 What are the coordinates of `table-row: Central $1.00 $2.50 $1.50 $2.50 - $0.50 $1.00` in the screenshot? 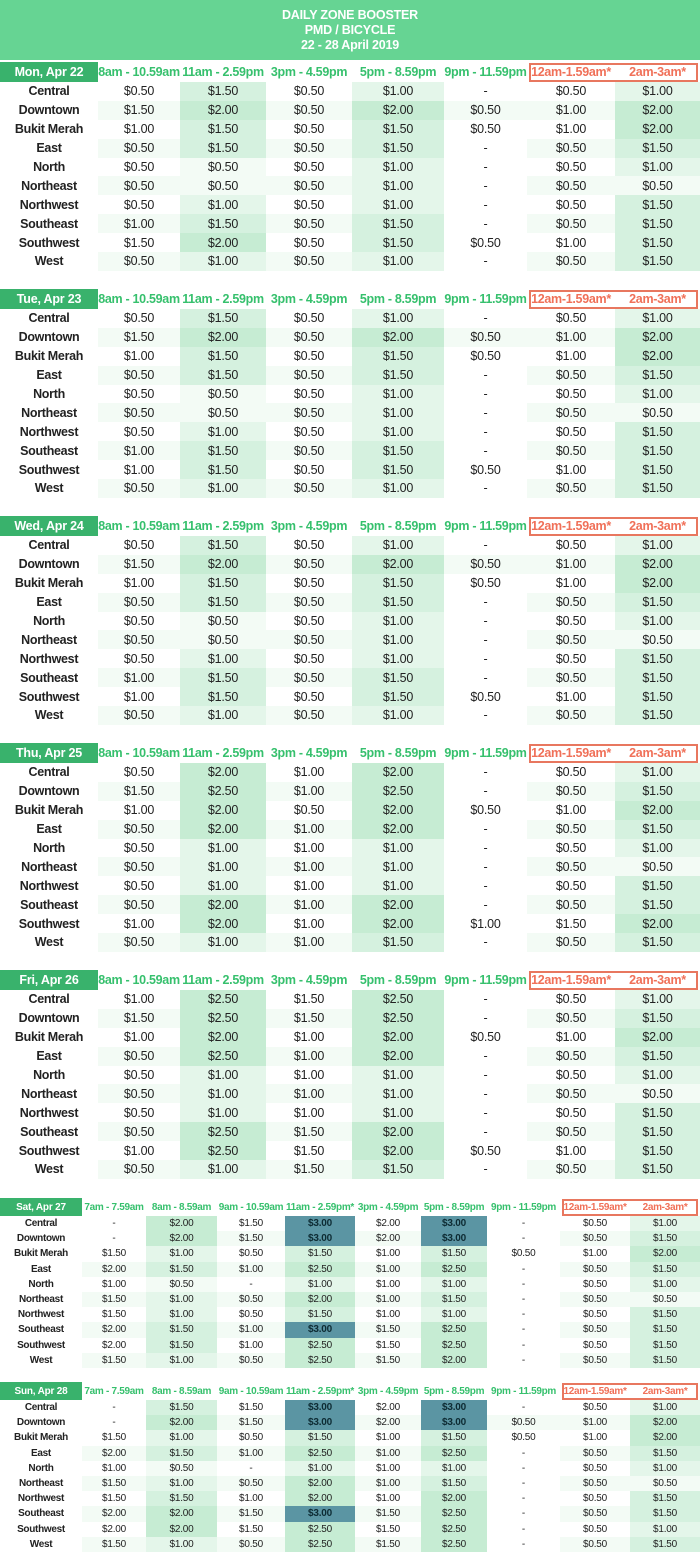 It's located at (350, 999).